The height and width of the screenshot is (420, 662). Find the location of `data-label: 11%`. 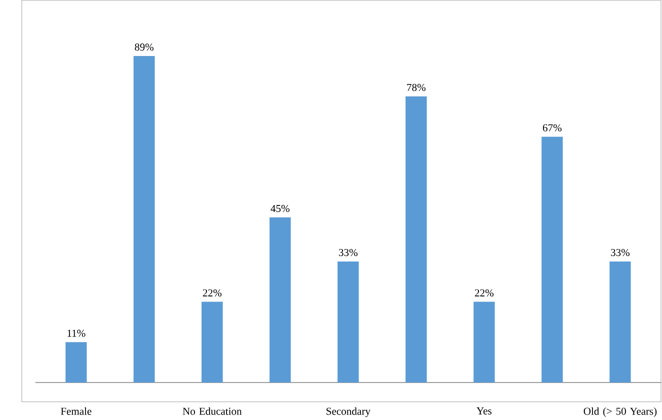

data-label: 11% is located at coordinates (77, 333).